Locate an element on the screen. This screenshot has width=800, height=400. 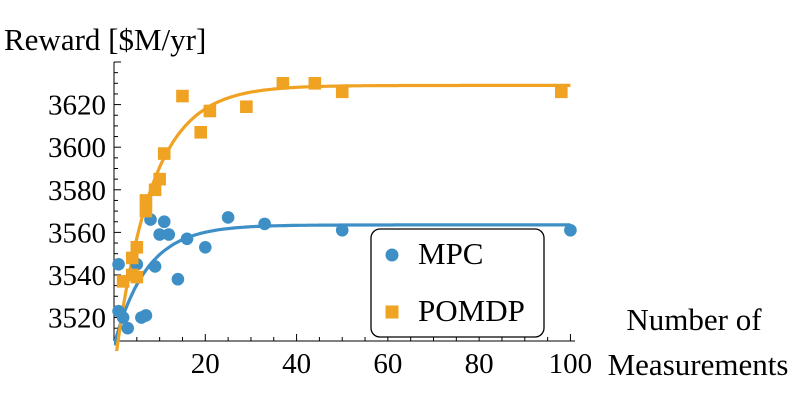
x-axis-title-line2: Measurements is located at coordinates (698, 364).